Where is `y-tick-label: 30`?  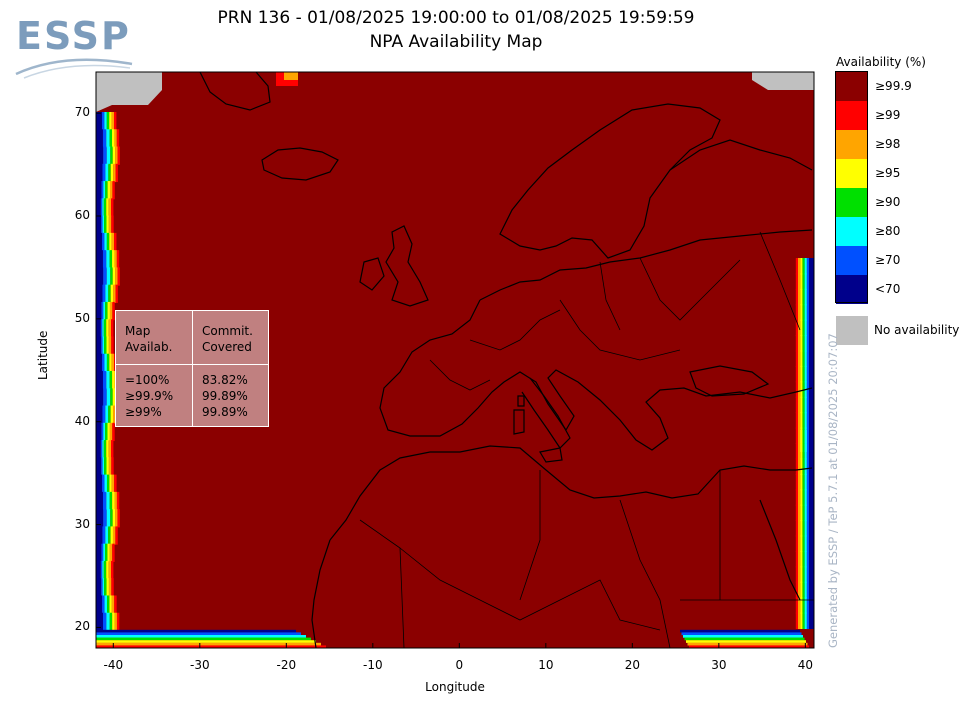 y-tick-label: 30 is located at coordinates (82, 523).